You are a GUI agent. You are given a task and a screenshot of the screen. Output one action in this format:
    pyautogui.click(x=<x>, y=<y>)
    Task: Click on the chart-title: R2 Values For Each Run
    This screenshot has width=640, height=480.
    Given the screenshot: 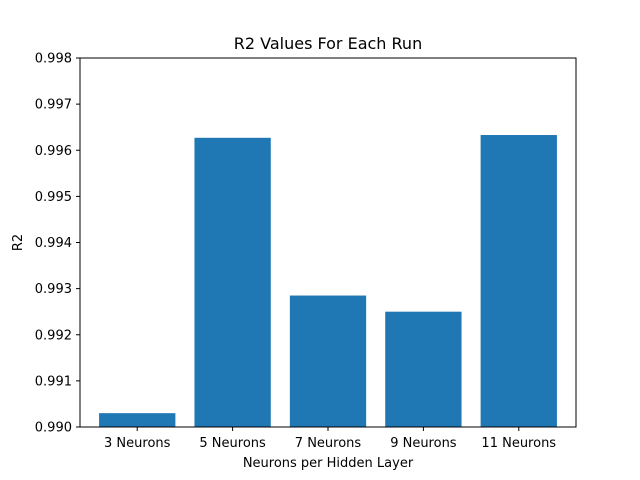 What is the action you would take?
    pyautogui.click(x=328, y=43)
    